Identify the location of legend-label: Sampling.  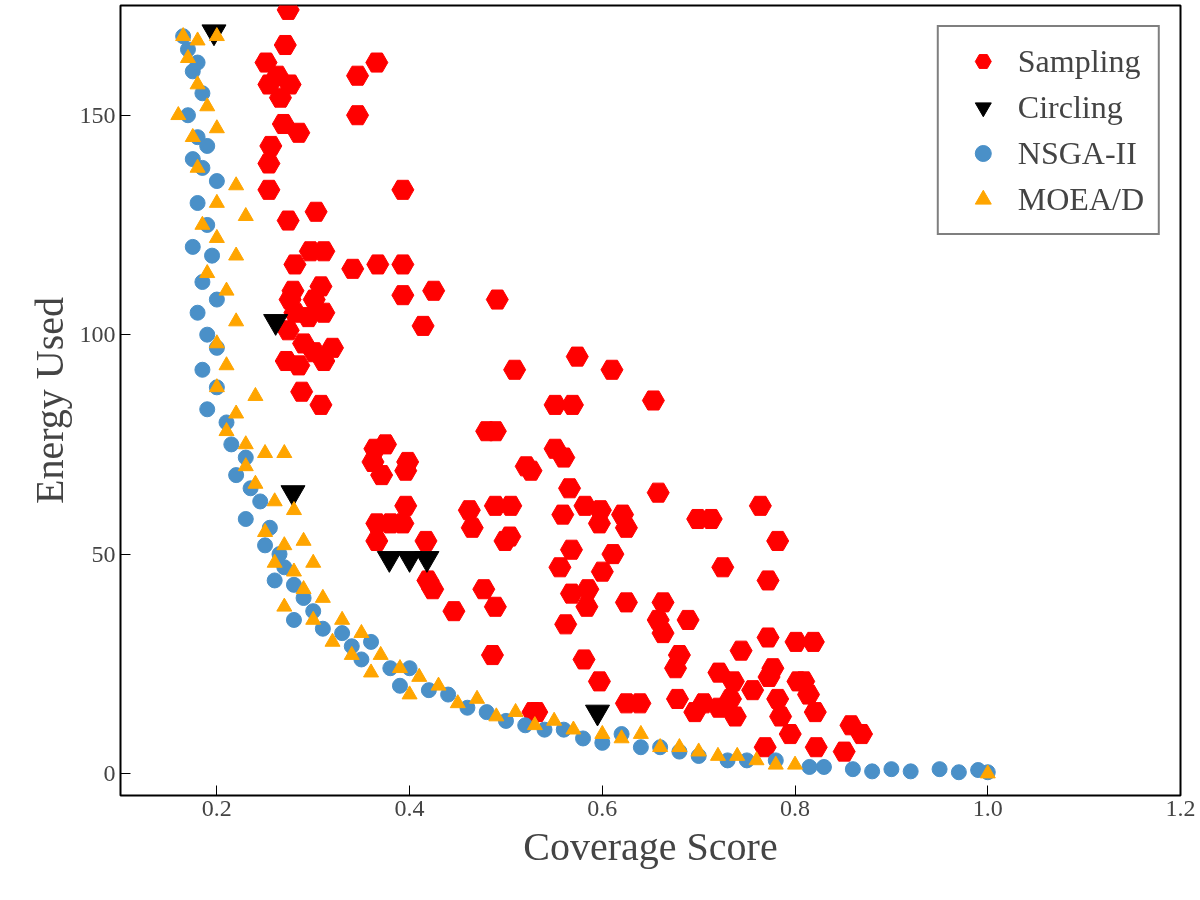
(1079, 61).